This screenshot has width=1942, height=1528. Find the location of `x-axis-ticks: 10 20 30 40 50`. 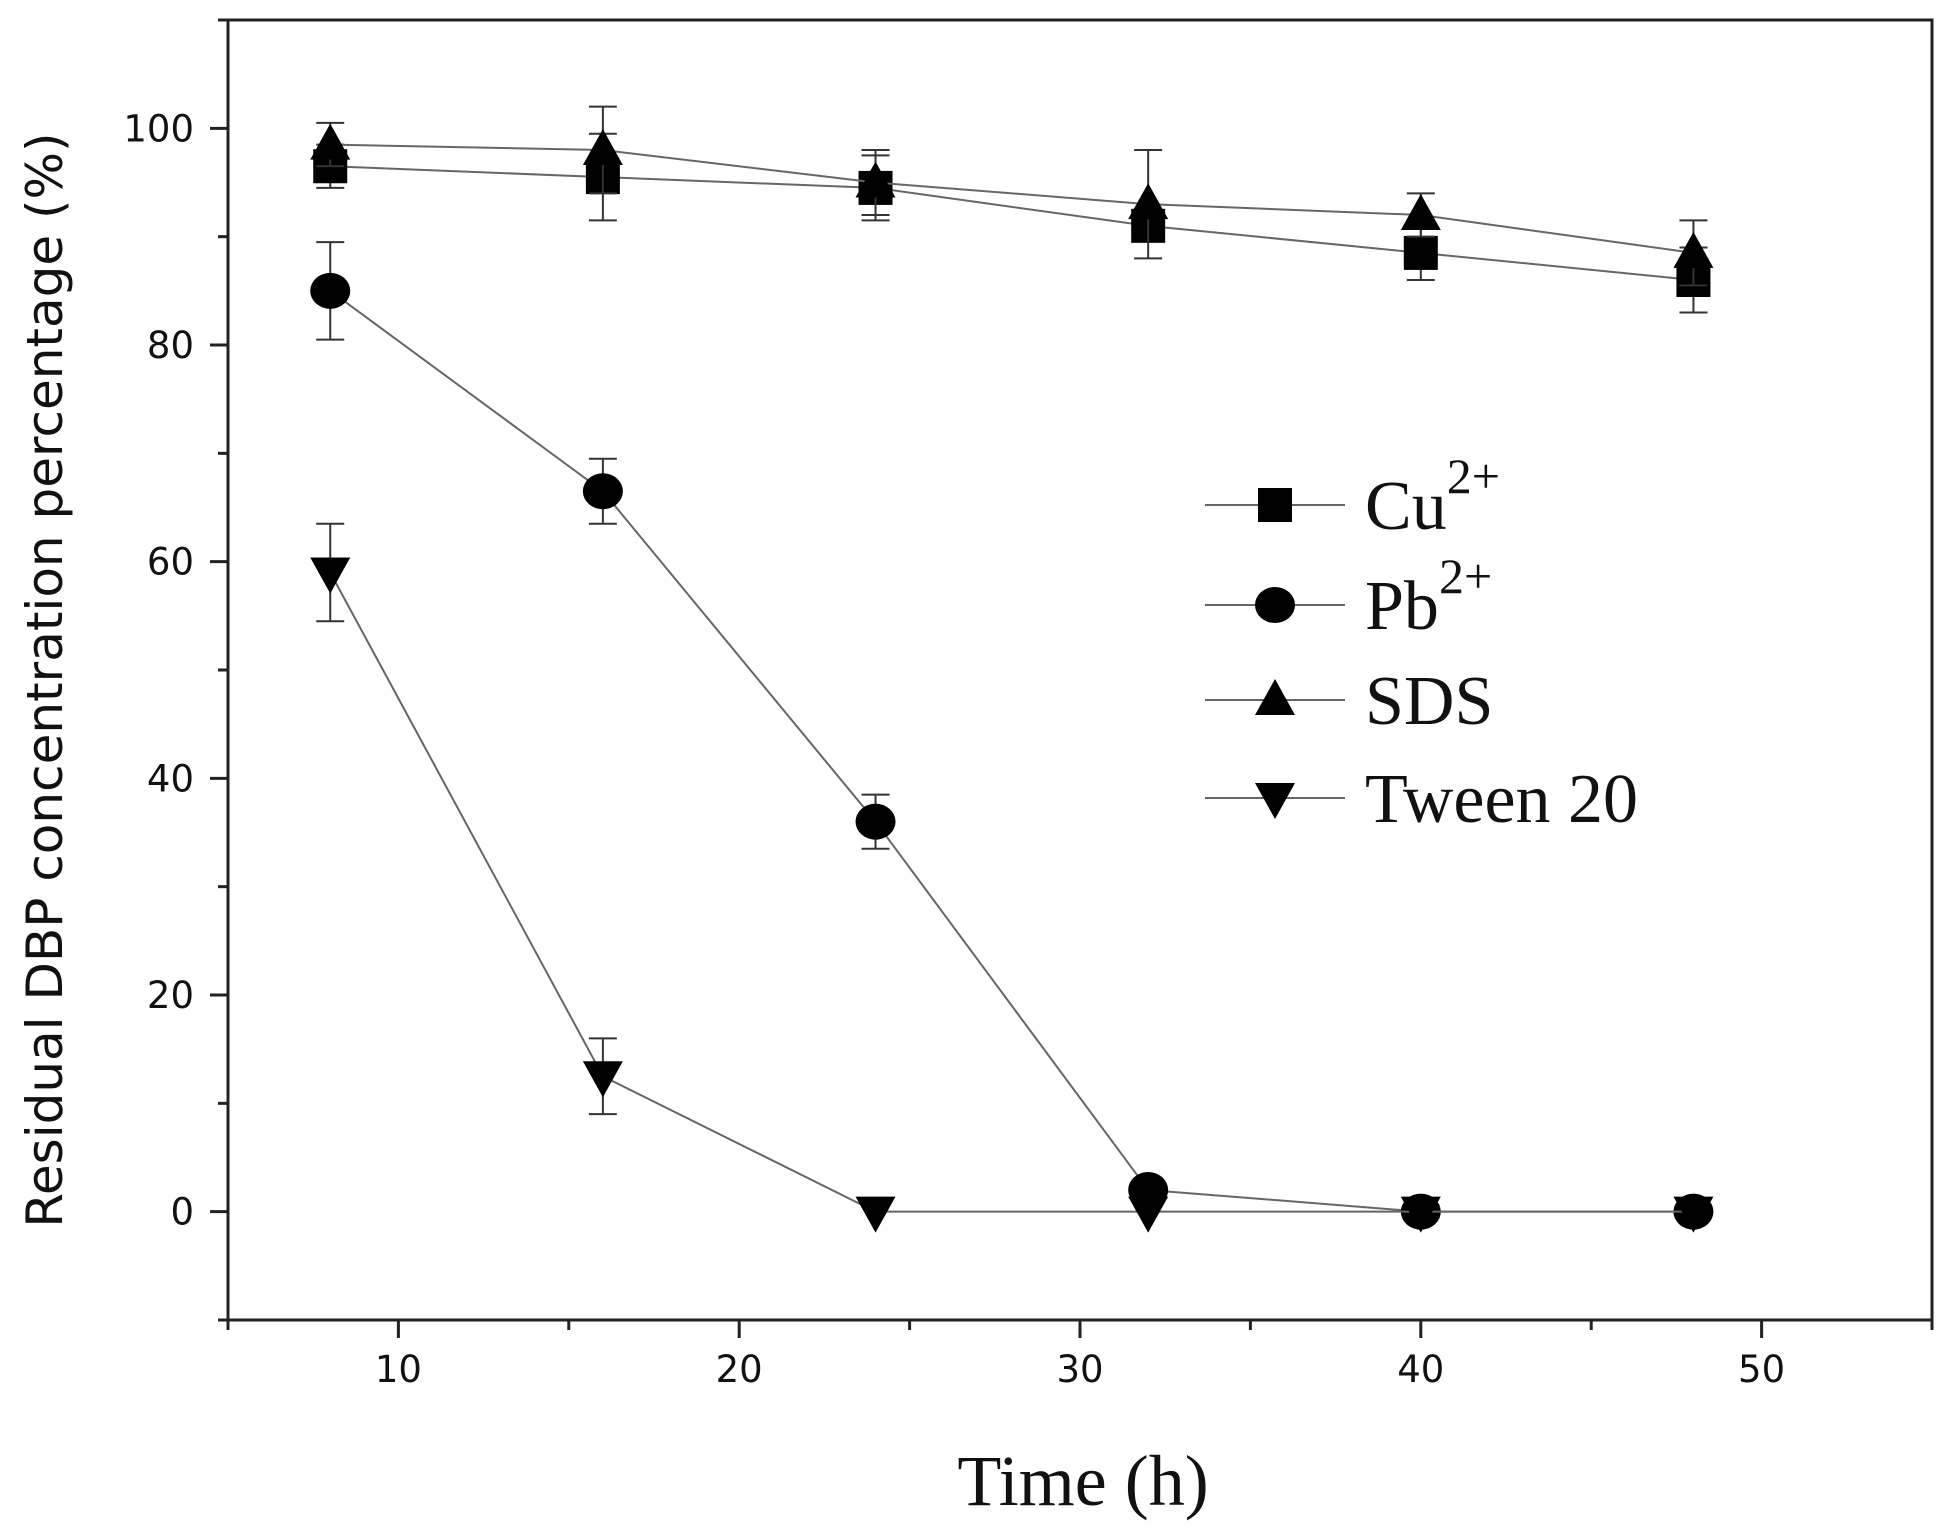

x-axis-ticks: 10 20 30 40 50 is located at coordinates (1080, 1355).